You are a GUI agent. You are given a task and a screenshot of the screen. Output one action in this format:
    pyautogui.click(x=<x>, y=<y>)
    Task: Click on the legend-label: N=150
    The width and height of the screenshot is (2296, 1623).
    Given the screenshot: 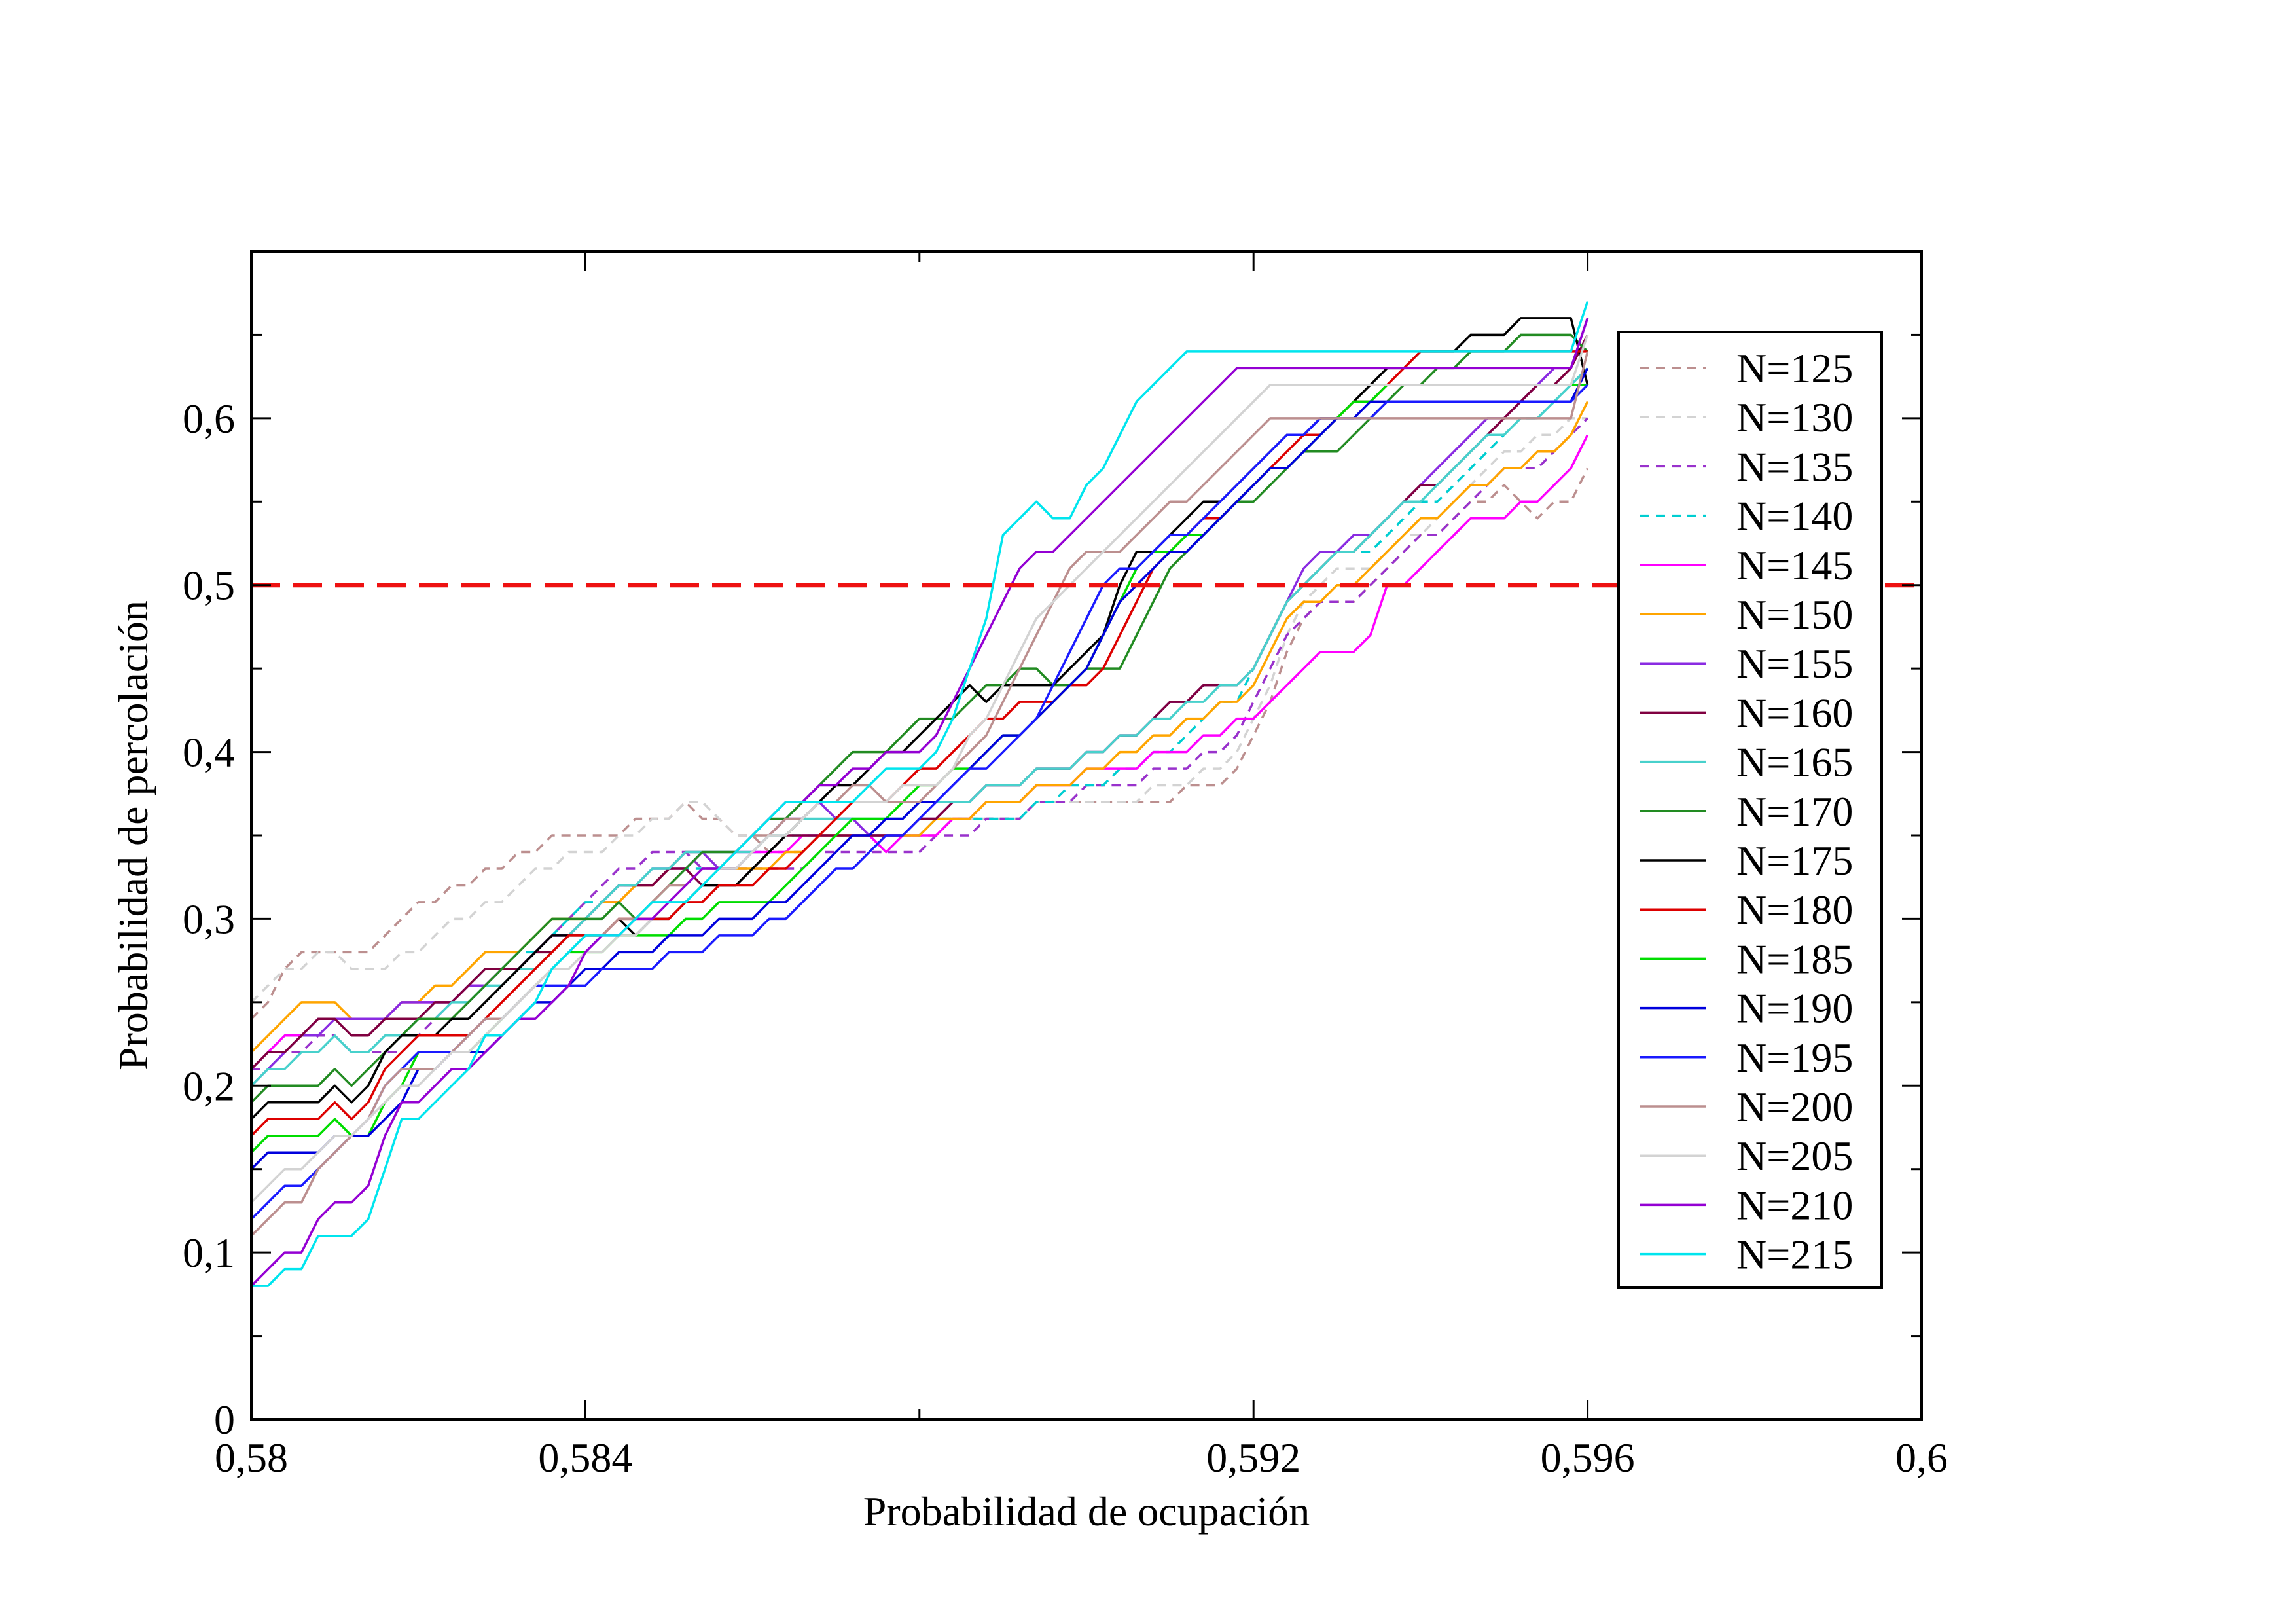 What is the action you would take?
    pyautogui.click(x=1794, y=614)
    